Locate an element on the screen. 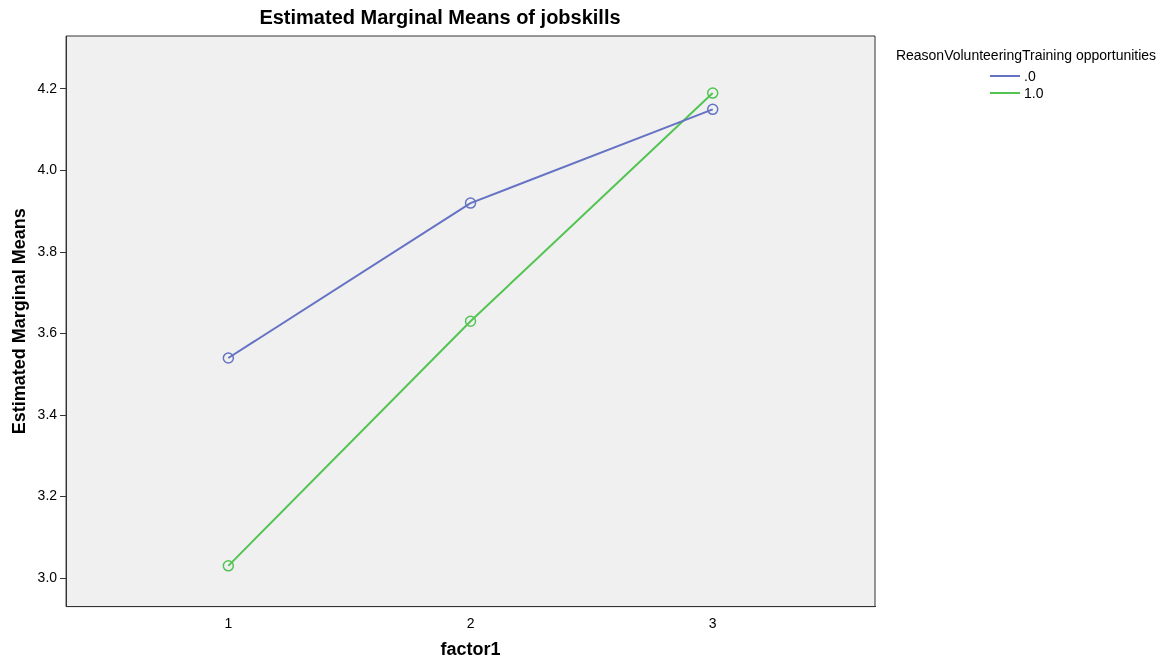 This screenshot has width=1167, height=670. y-tick-label: 3.4 is located at coordinates (47, 413).